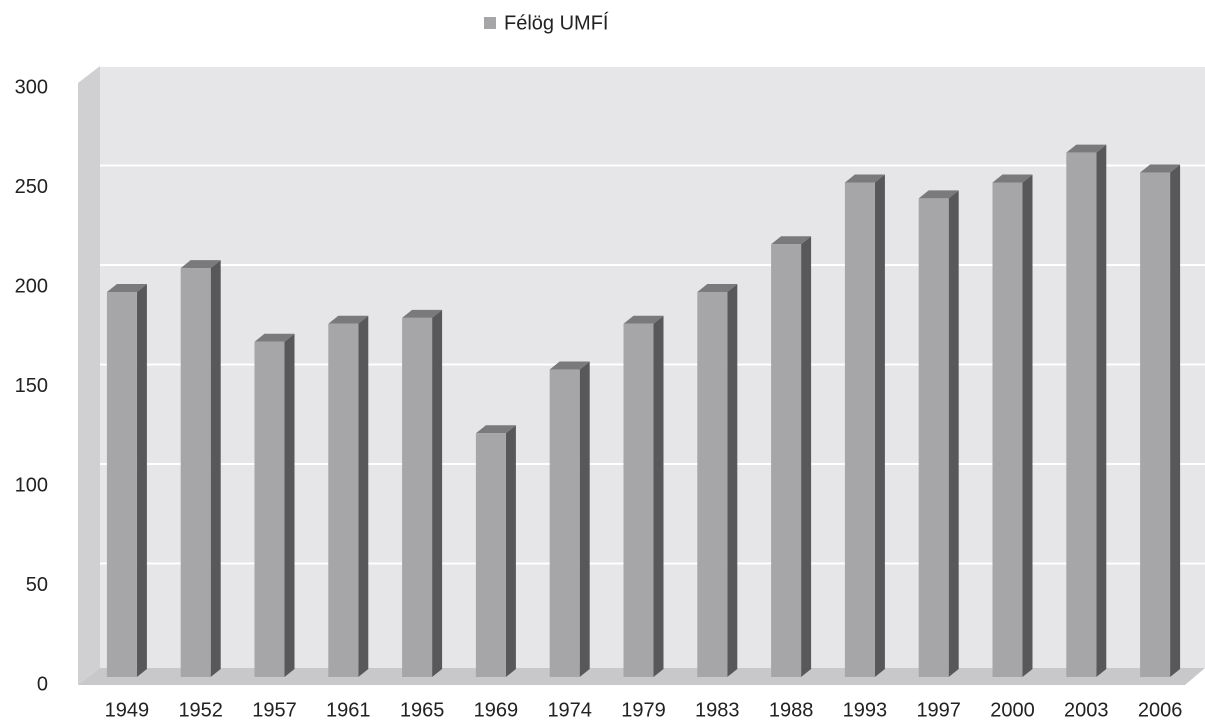 This screenshot has width=1205, height=722. What do you see at coordinates (31, 187) in the screenshot?
I see `y-tick-label: 250` at bounding box center [31, 187].